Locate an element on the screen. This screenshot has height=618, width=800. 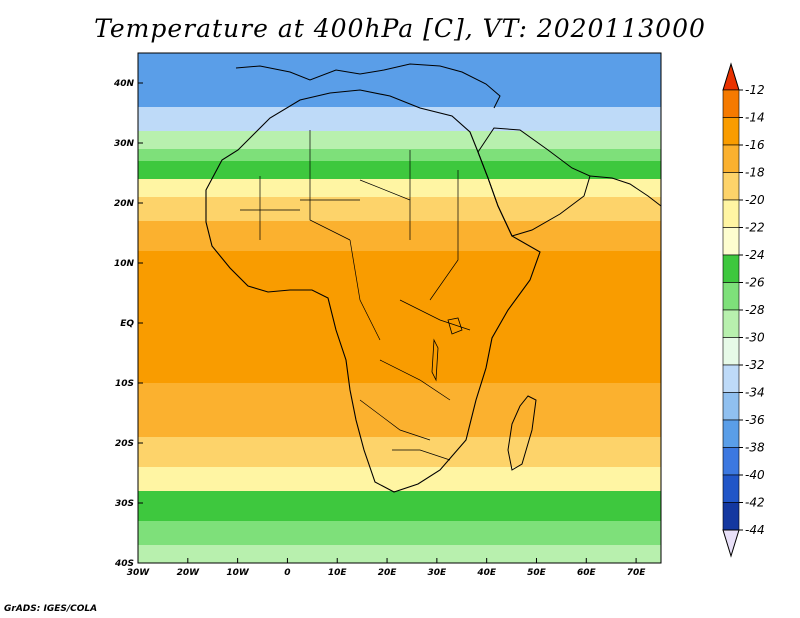
colorbar-label: -12 is located at coordinates (755, 90).